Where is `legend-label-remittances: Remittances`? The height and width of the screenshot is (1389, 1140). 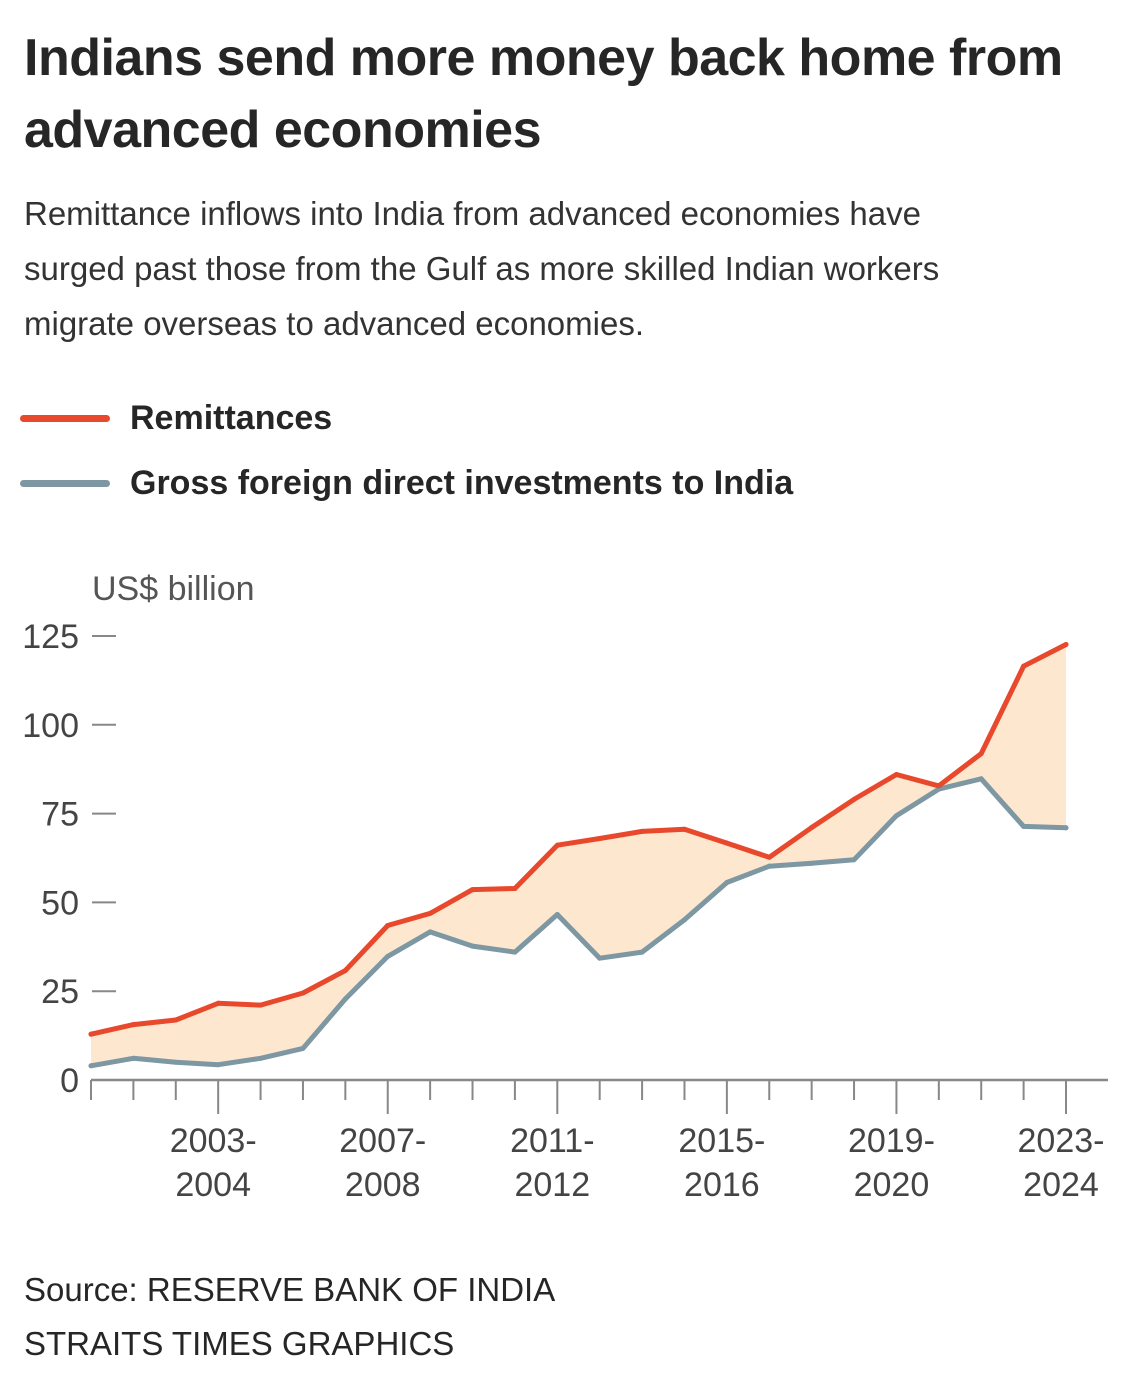
legend-label-remittances: Remittances is located at coordinates (231, 417).